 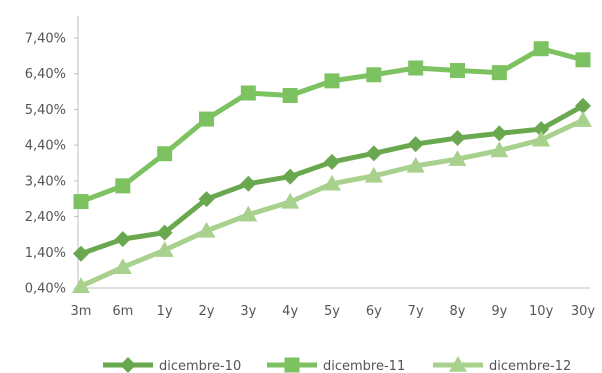 What do you see at coordinates (45, 253) in the screenshot?
I see `y-tick-label: 1,40%` at bounding box center [45, 253].